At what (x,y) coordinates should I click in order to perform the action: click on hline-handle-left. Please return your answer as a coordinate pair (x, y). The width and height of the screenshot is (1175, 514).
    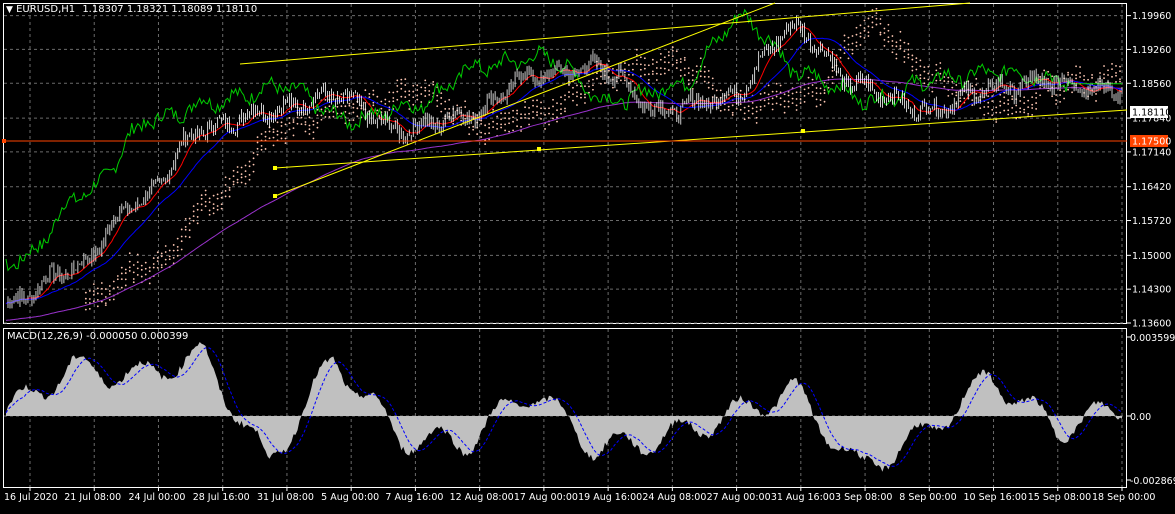
    Looking at the image, I should click on (4, 141).